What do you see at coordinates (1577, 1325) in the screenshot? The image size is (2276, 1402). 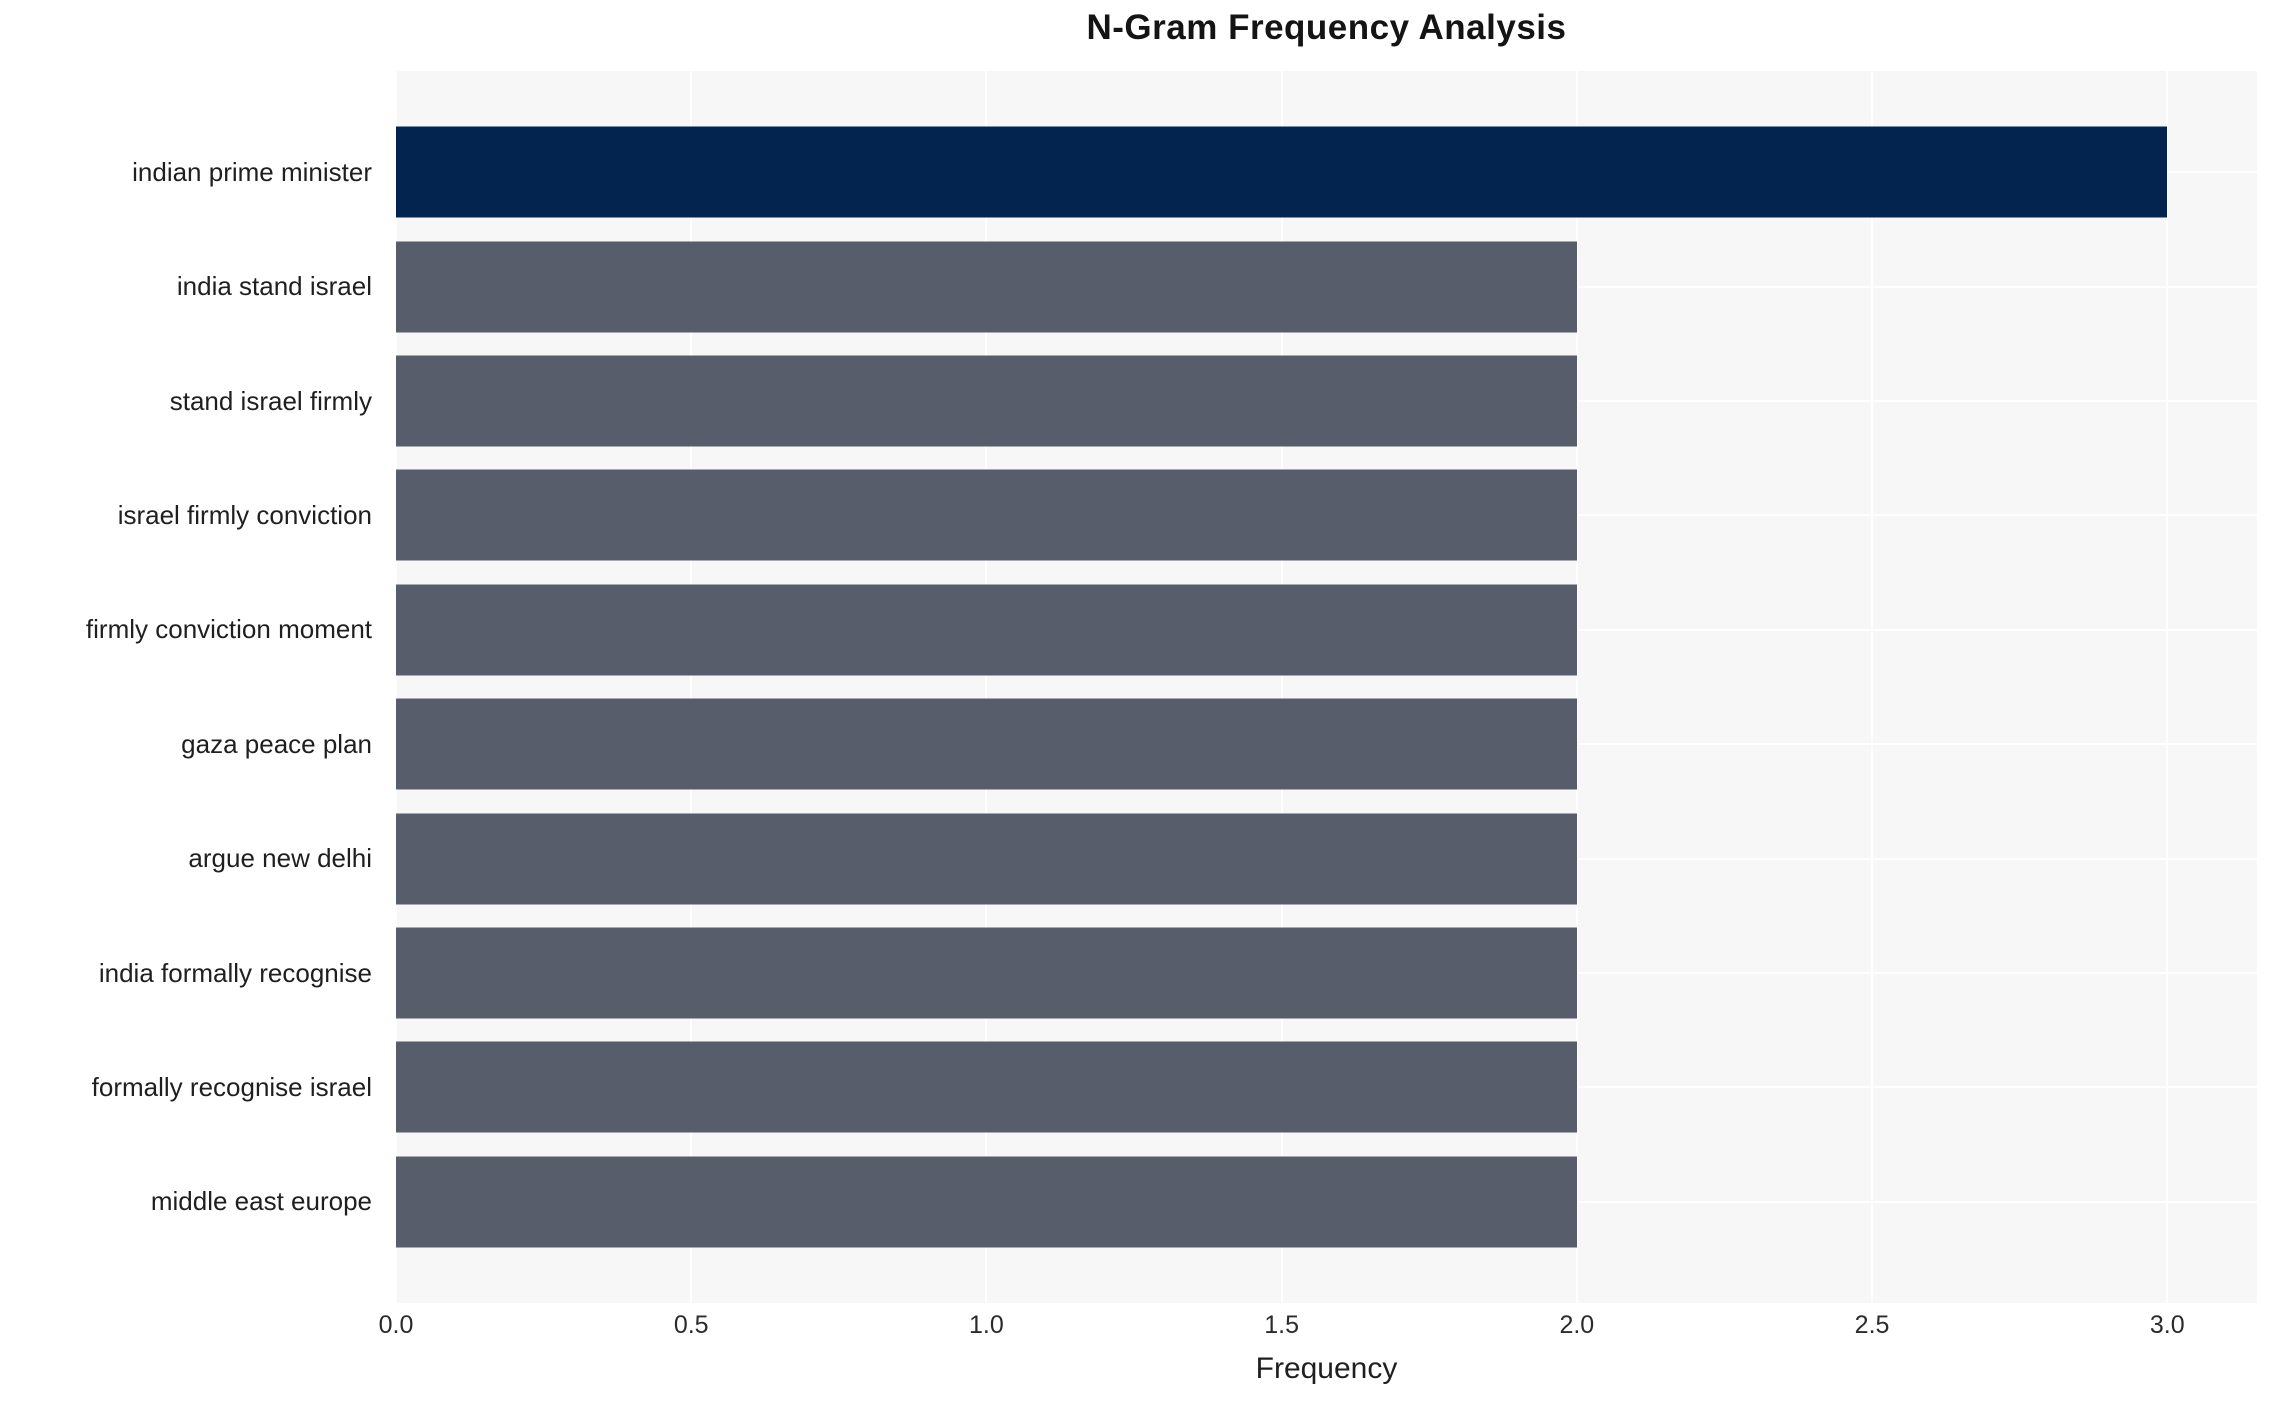 I see `x-tick-label: 2.0` at bounding box center [1577, 1325].